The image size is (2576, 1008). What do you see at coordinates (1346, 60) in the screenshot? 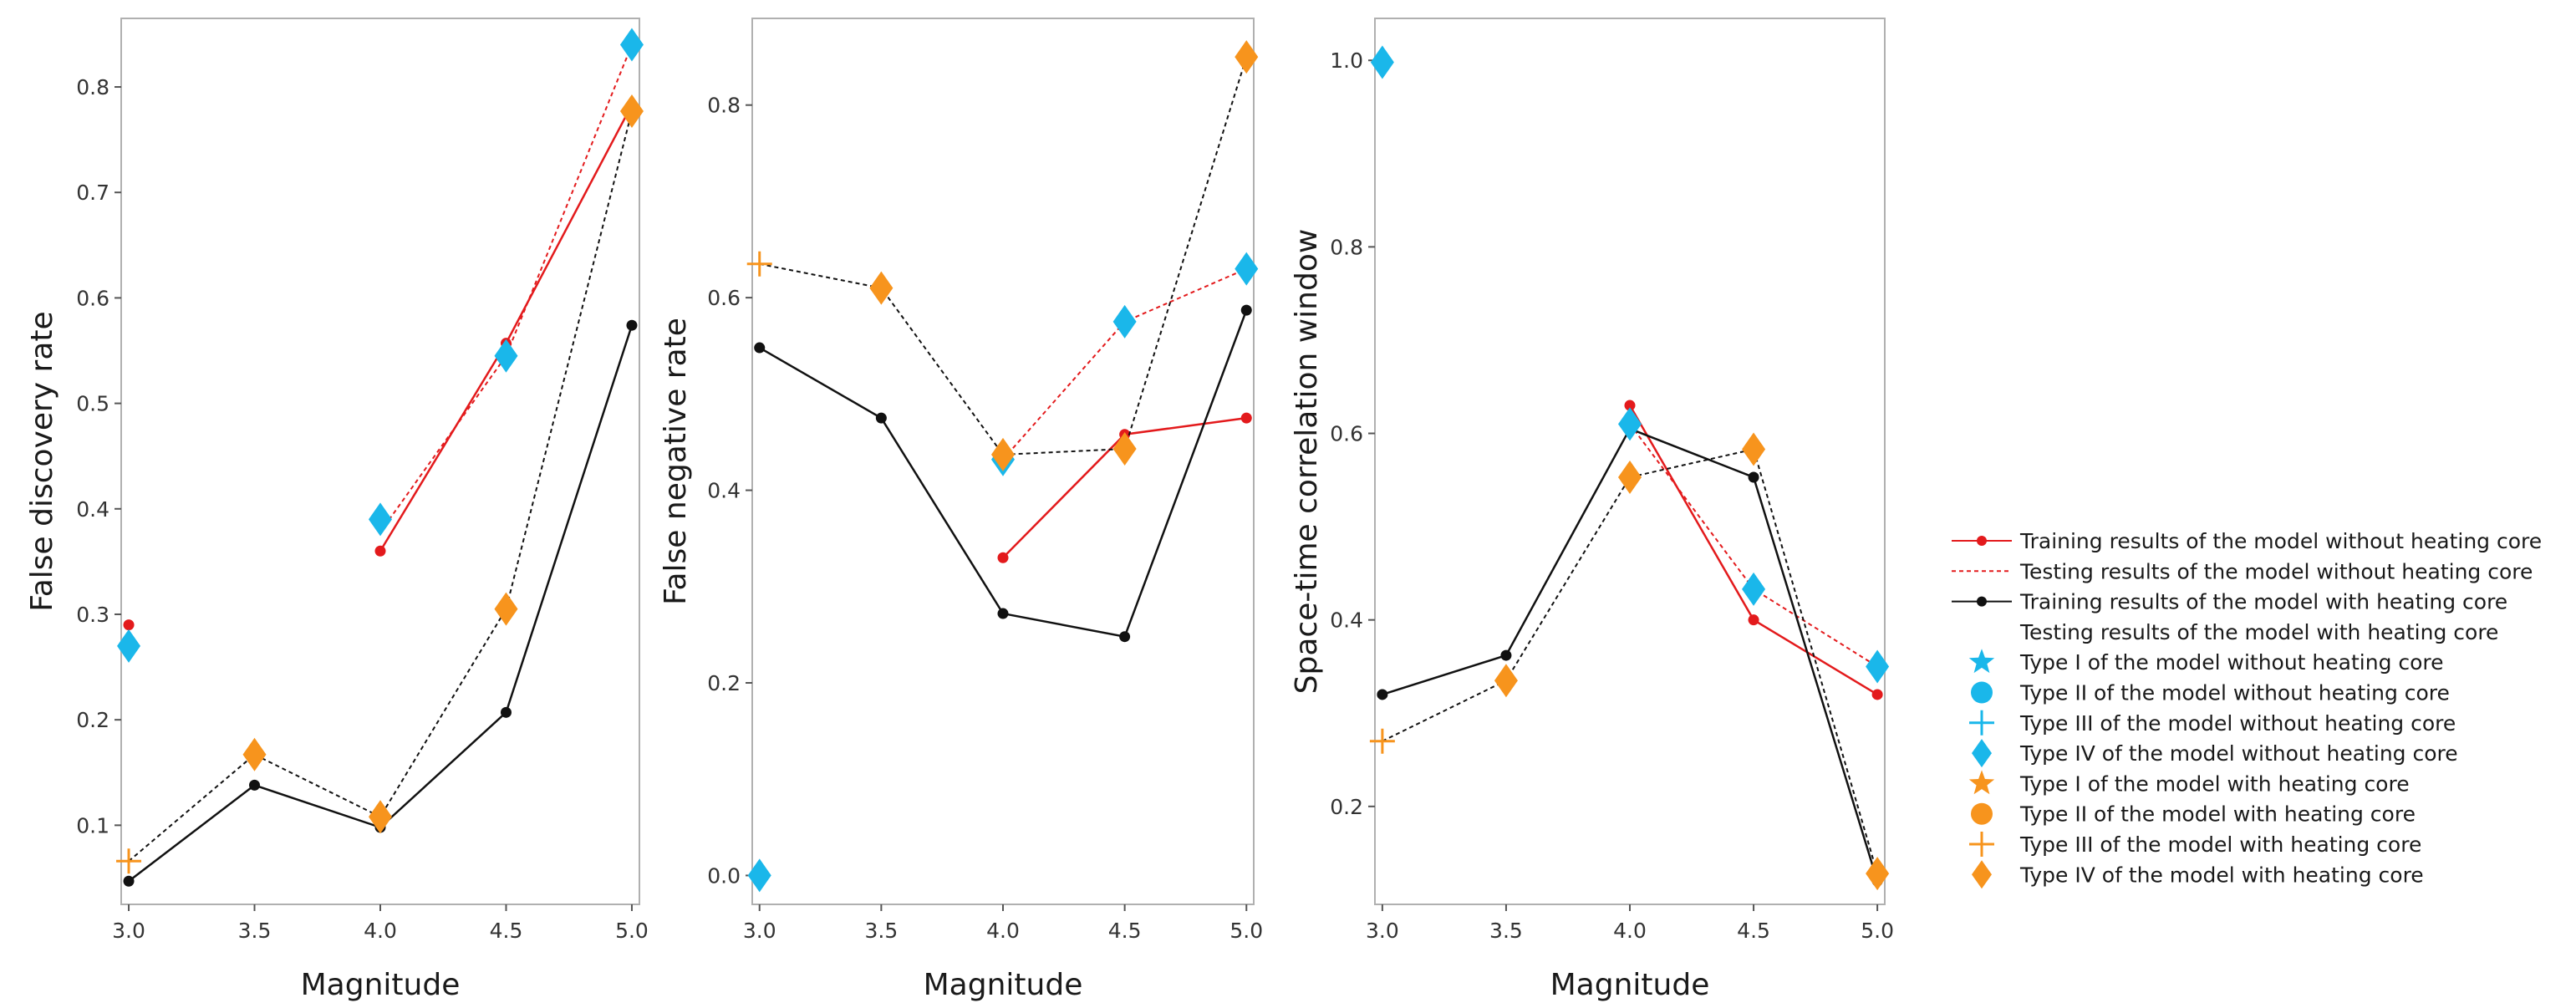
I see `y-tick-label: 1.0` at bounding box center [1346, 60].